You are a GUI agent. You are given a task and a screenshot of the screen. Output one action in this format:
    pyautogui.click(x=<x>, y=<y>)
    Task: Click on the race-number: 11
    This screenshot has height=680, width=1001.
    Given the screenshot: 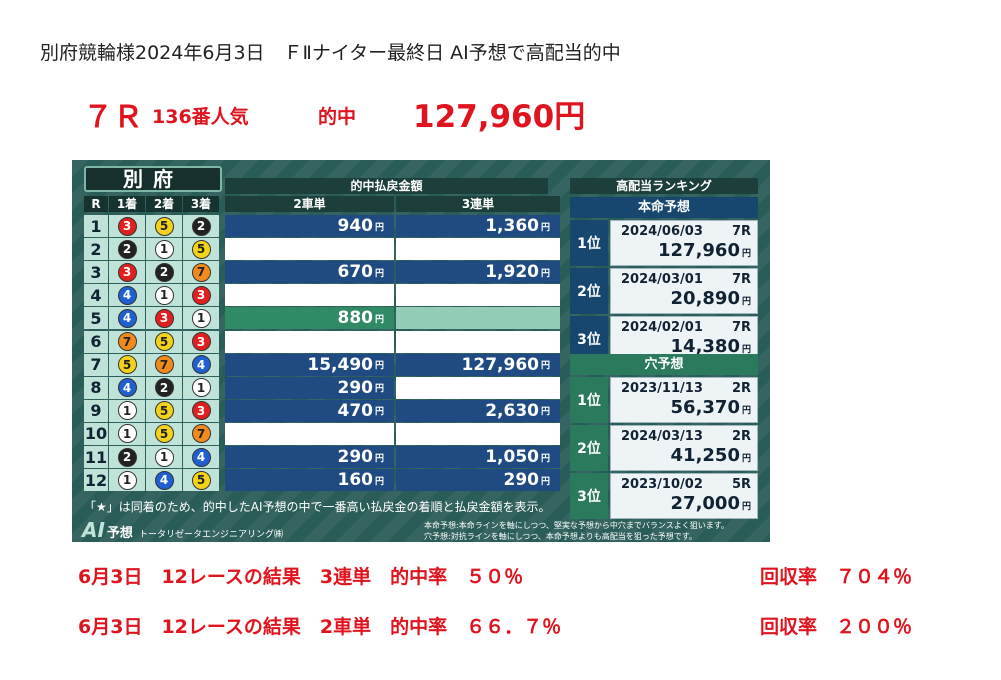 What is the action you would take?
    pyautogui.click(x=96, y=457)
    